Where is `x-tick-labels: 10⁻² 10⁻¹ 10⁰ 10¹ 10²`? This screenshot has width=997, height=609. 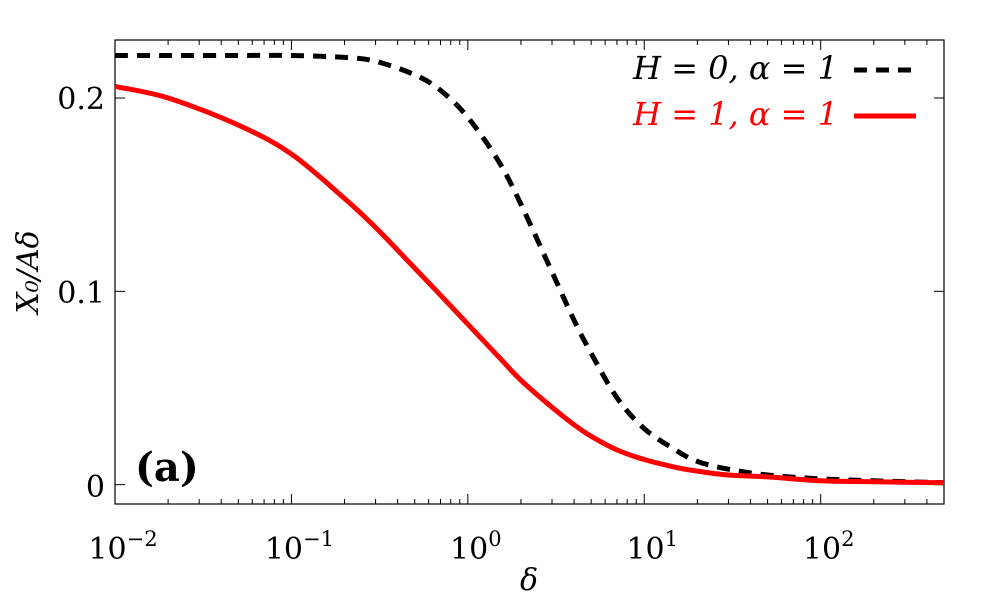
x-tick-labels: 10⁻² 10⁻¹ 10⁰ 10¹ 10² is located at coordinates (471, 547).